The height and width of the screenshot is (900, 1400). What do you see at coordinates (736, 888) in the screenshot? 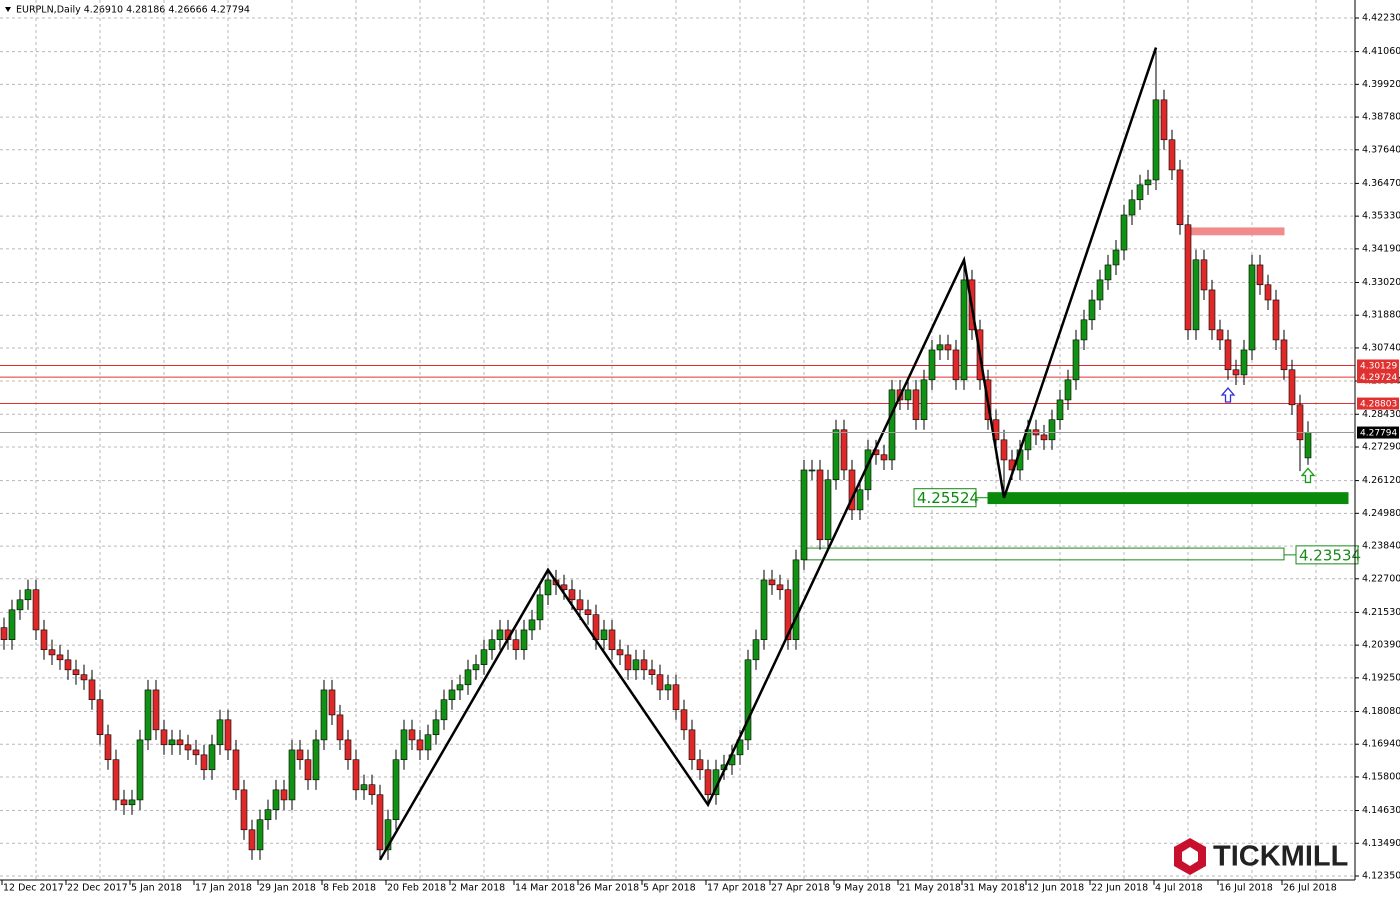
I see `x-tick-label: 17 Apr 2018` at bounding box center [736, 888].